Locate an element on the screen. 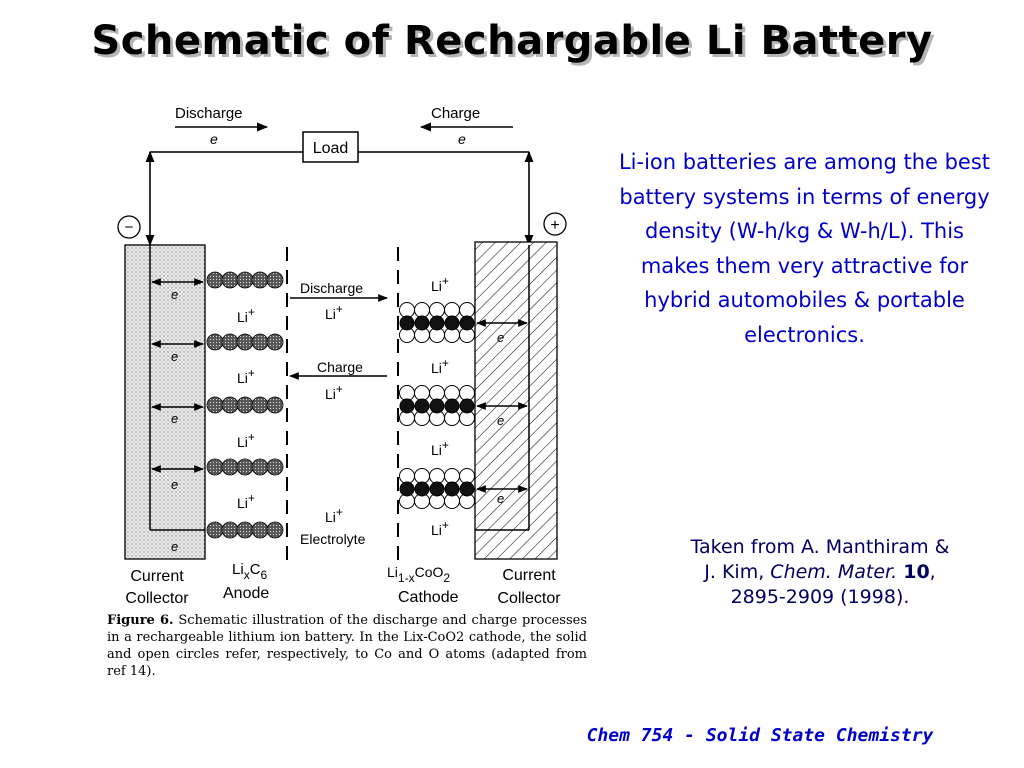  load-label: Load is located at coordinates (331, 148).